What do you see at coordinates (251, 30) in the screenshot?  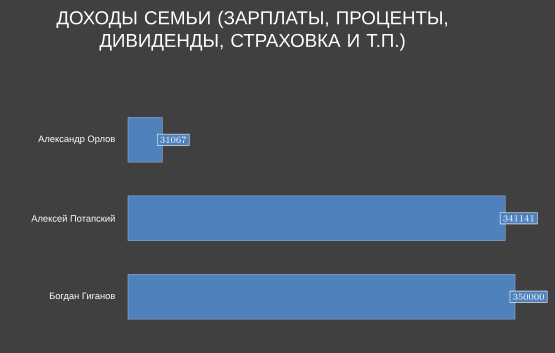 I see `chart-title: ДОХОДЫ СЕМЬИ (ЗАРПЛАТЫ, ПРОЦЕНТЫ, ДИВИДЕНДЫ, СТРАХОВКА И Т.П.)` at bounding box center [251, 30].